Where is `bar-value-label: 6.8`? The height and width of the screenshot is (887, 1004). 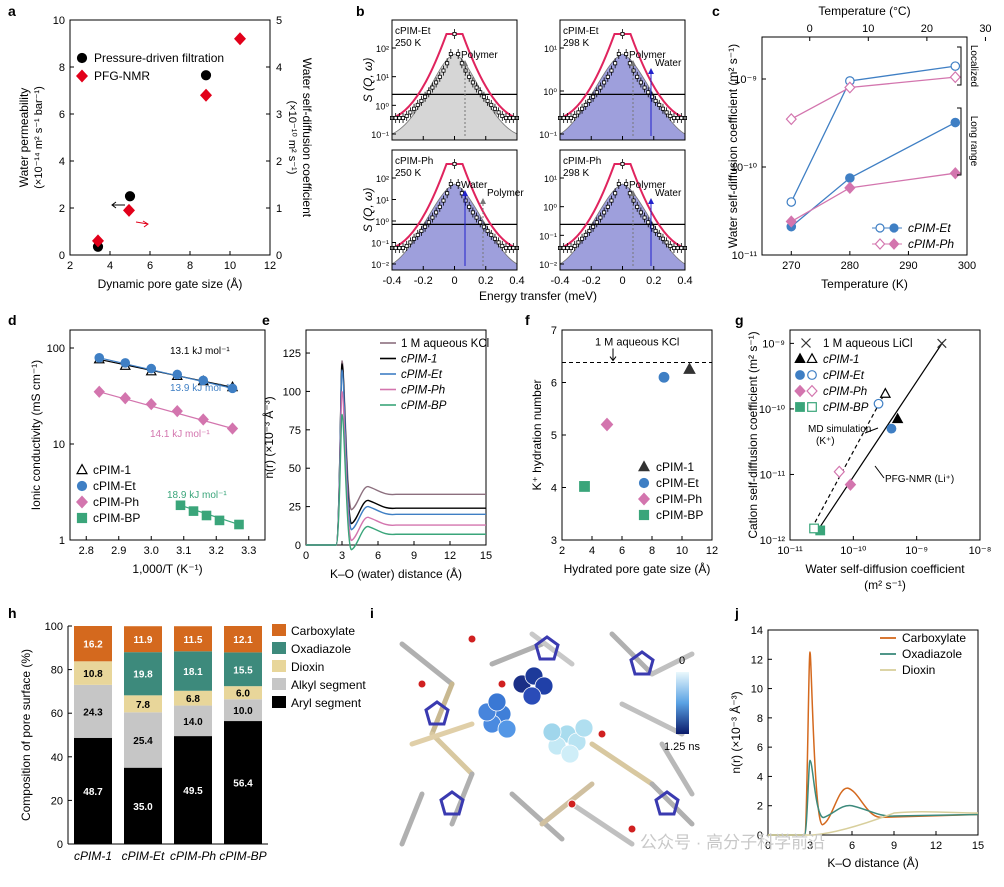
bar-value-label: 6.8 is located at coordinates (193, 699).